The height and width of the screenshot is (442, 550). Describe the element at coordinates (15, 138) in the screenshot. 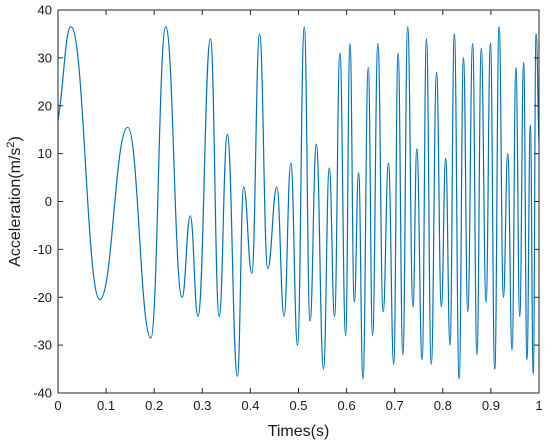

I see `y-axis-label-close: )` at that location.